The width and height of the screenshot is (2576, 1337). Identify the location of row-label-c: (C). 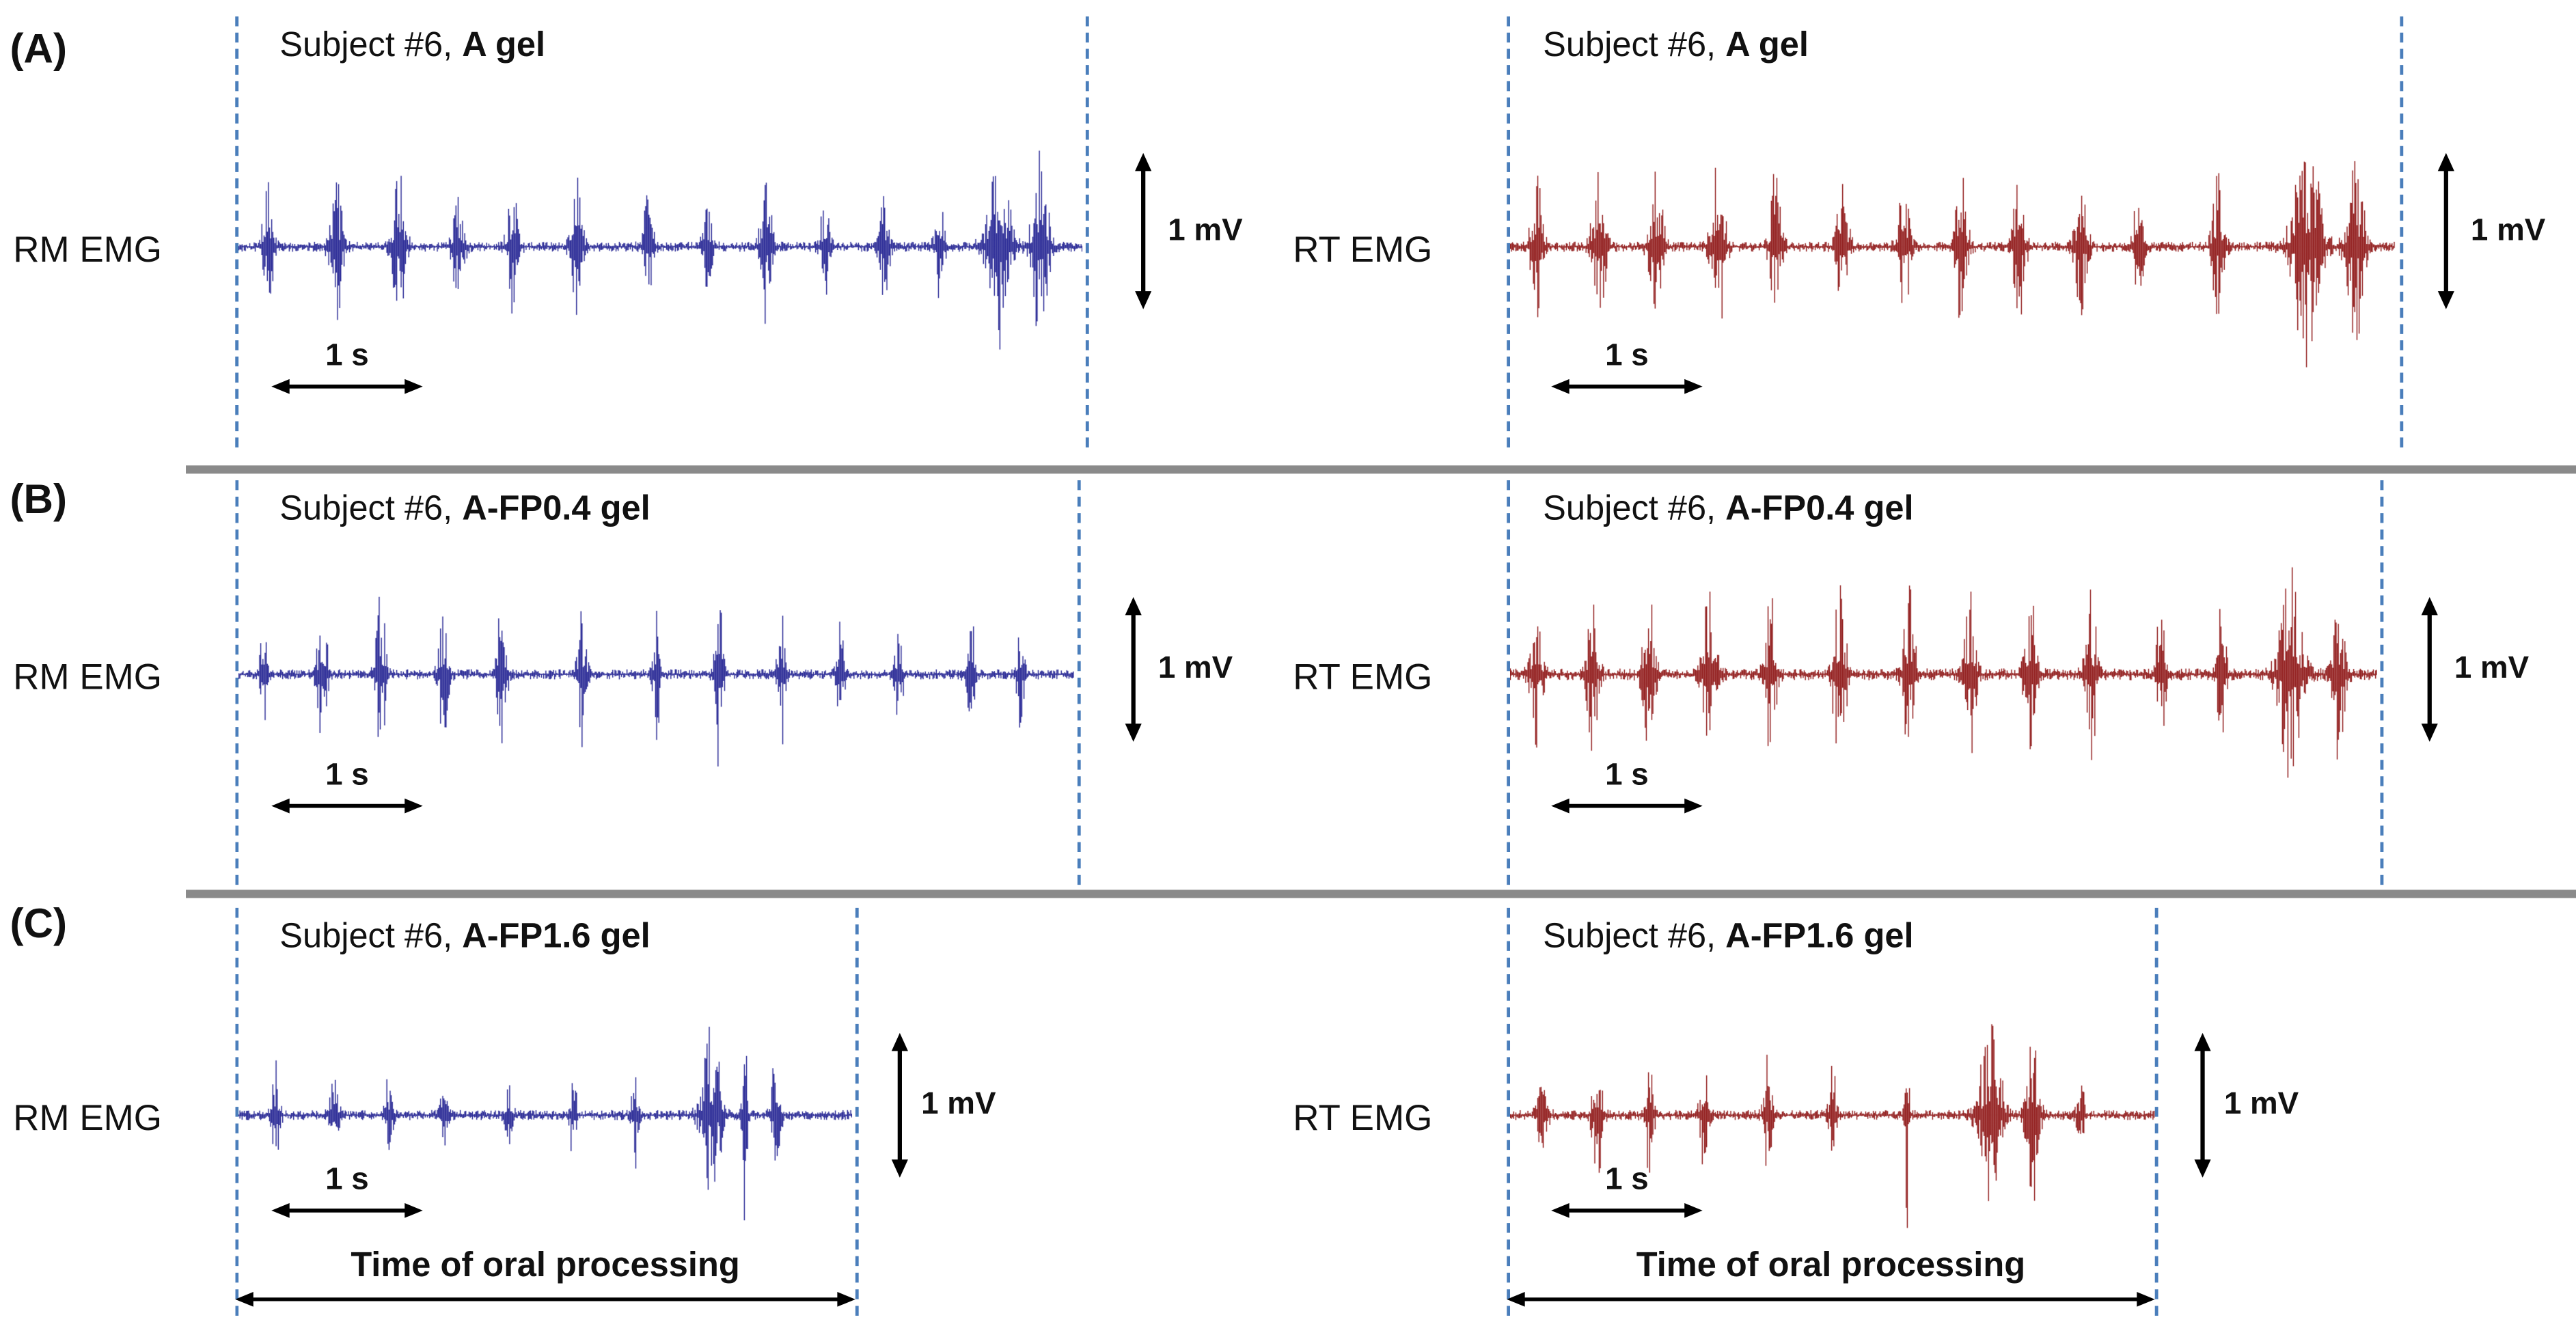
(39, 924).